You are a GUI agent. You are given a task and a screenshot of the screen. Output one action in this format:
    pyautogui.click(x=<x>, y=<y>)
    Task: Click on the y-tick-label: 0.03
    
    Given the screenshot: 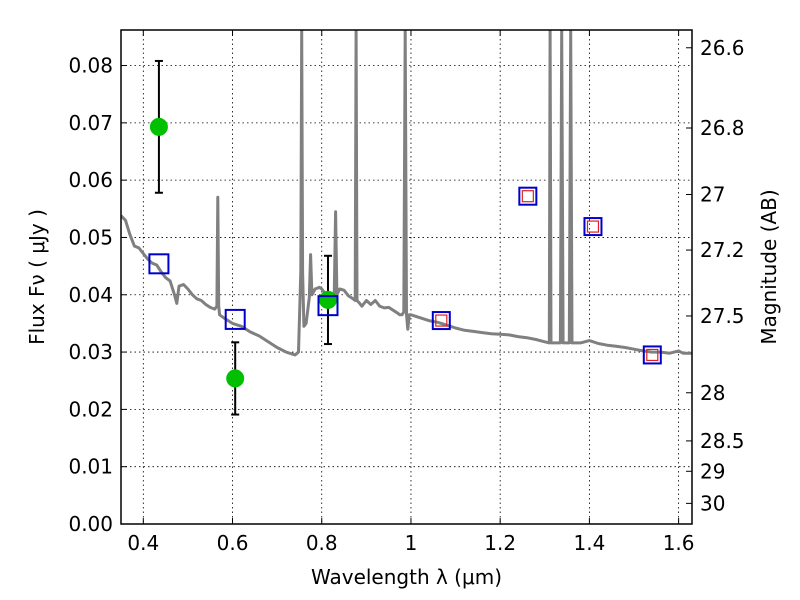 What is the action you would take?
    pyautogui.click(x=90, y=352)
    